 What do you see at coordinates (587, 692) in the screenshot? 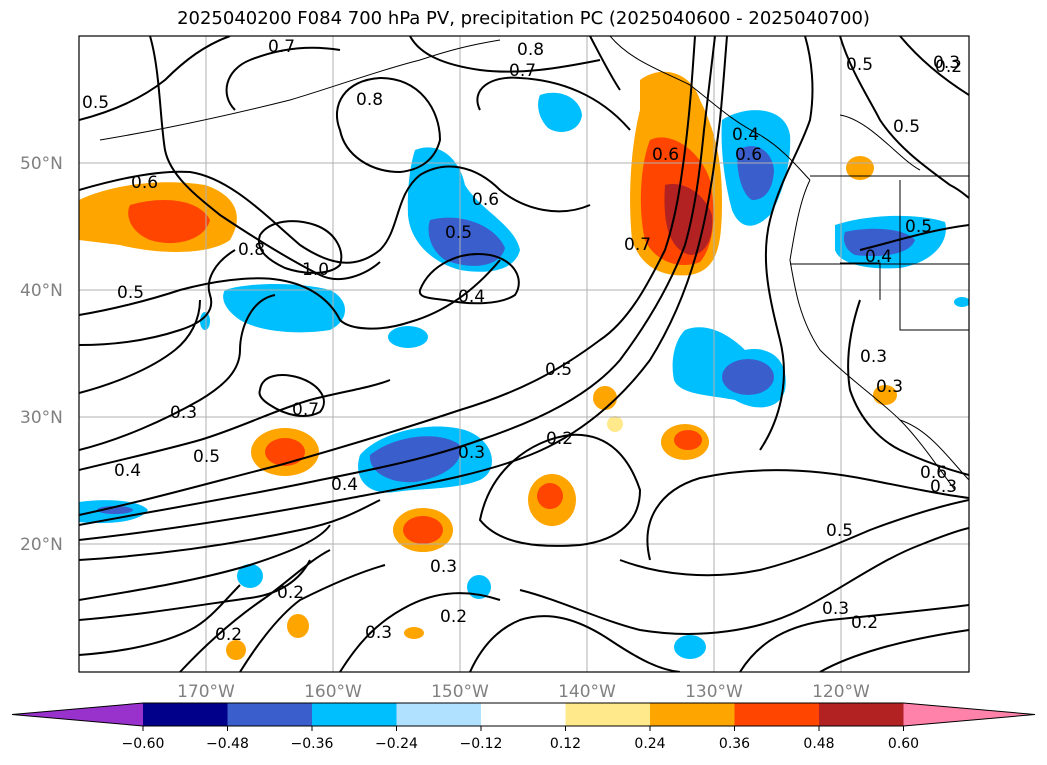
I see `lon-label: 140°W` at bounding box center [587, 692].